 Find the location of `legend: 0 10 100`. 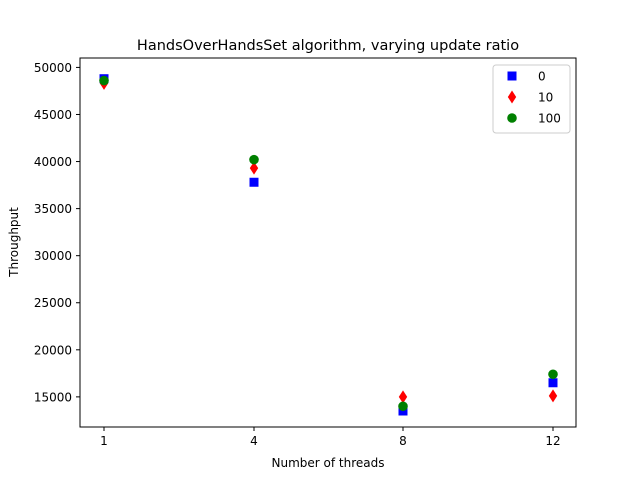

legend: 0 10 100 is located at coordinates (531, 99).